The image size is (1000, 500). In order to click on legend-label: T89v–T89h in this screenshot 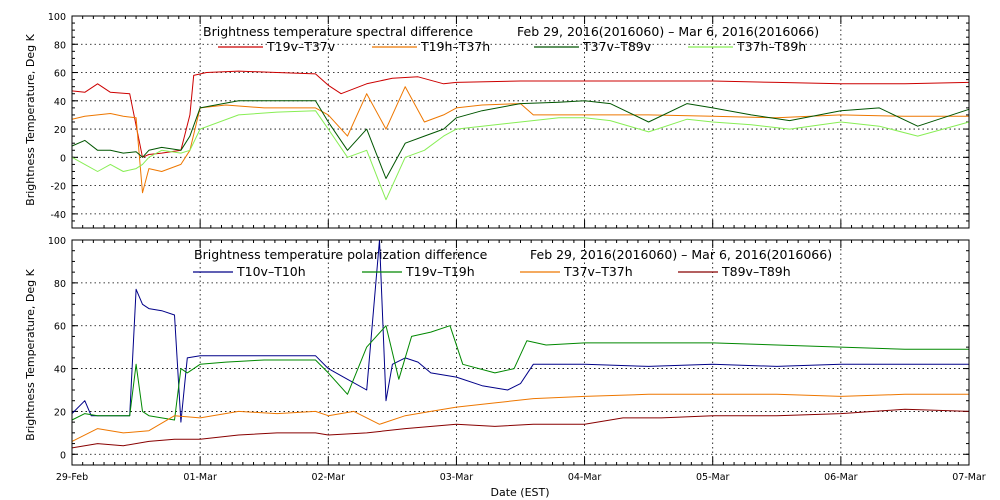, I will do `click(756, 271)`.